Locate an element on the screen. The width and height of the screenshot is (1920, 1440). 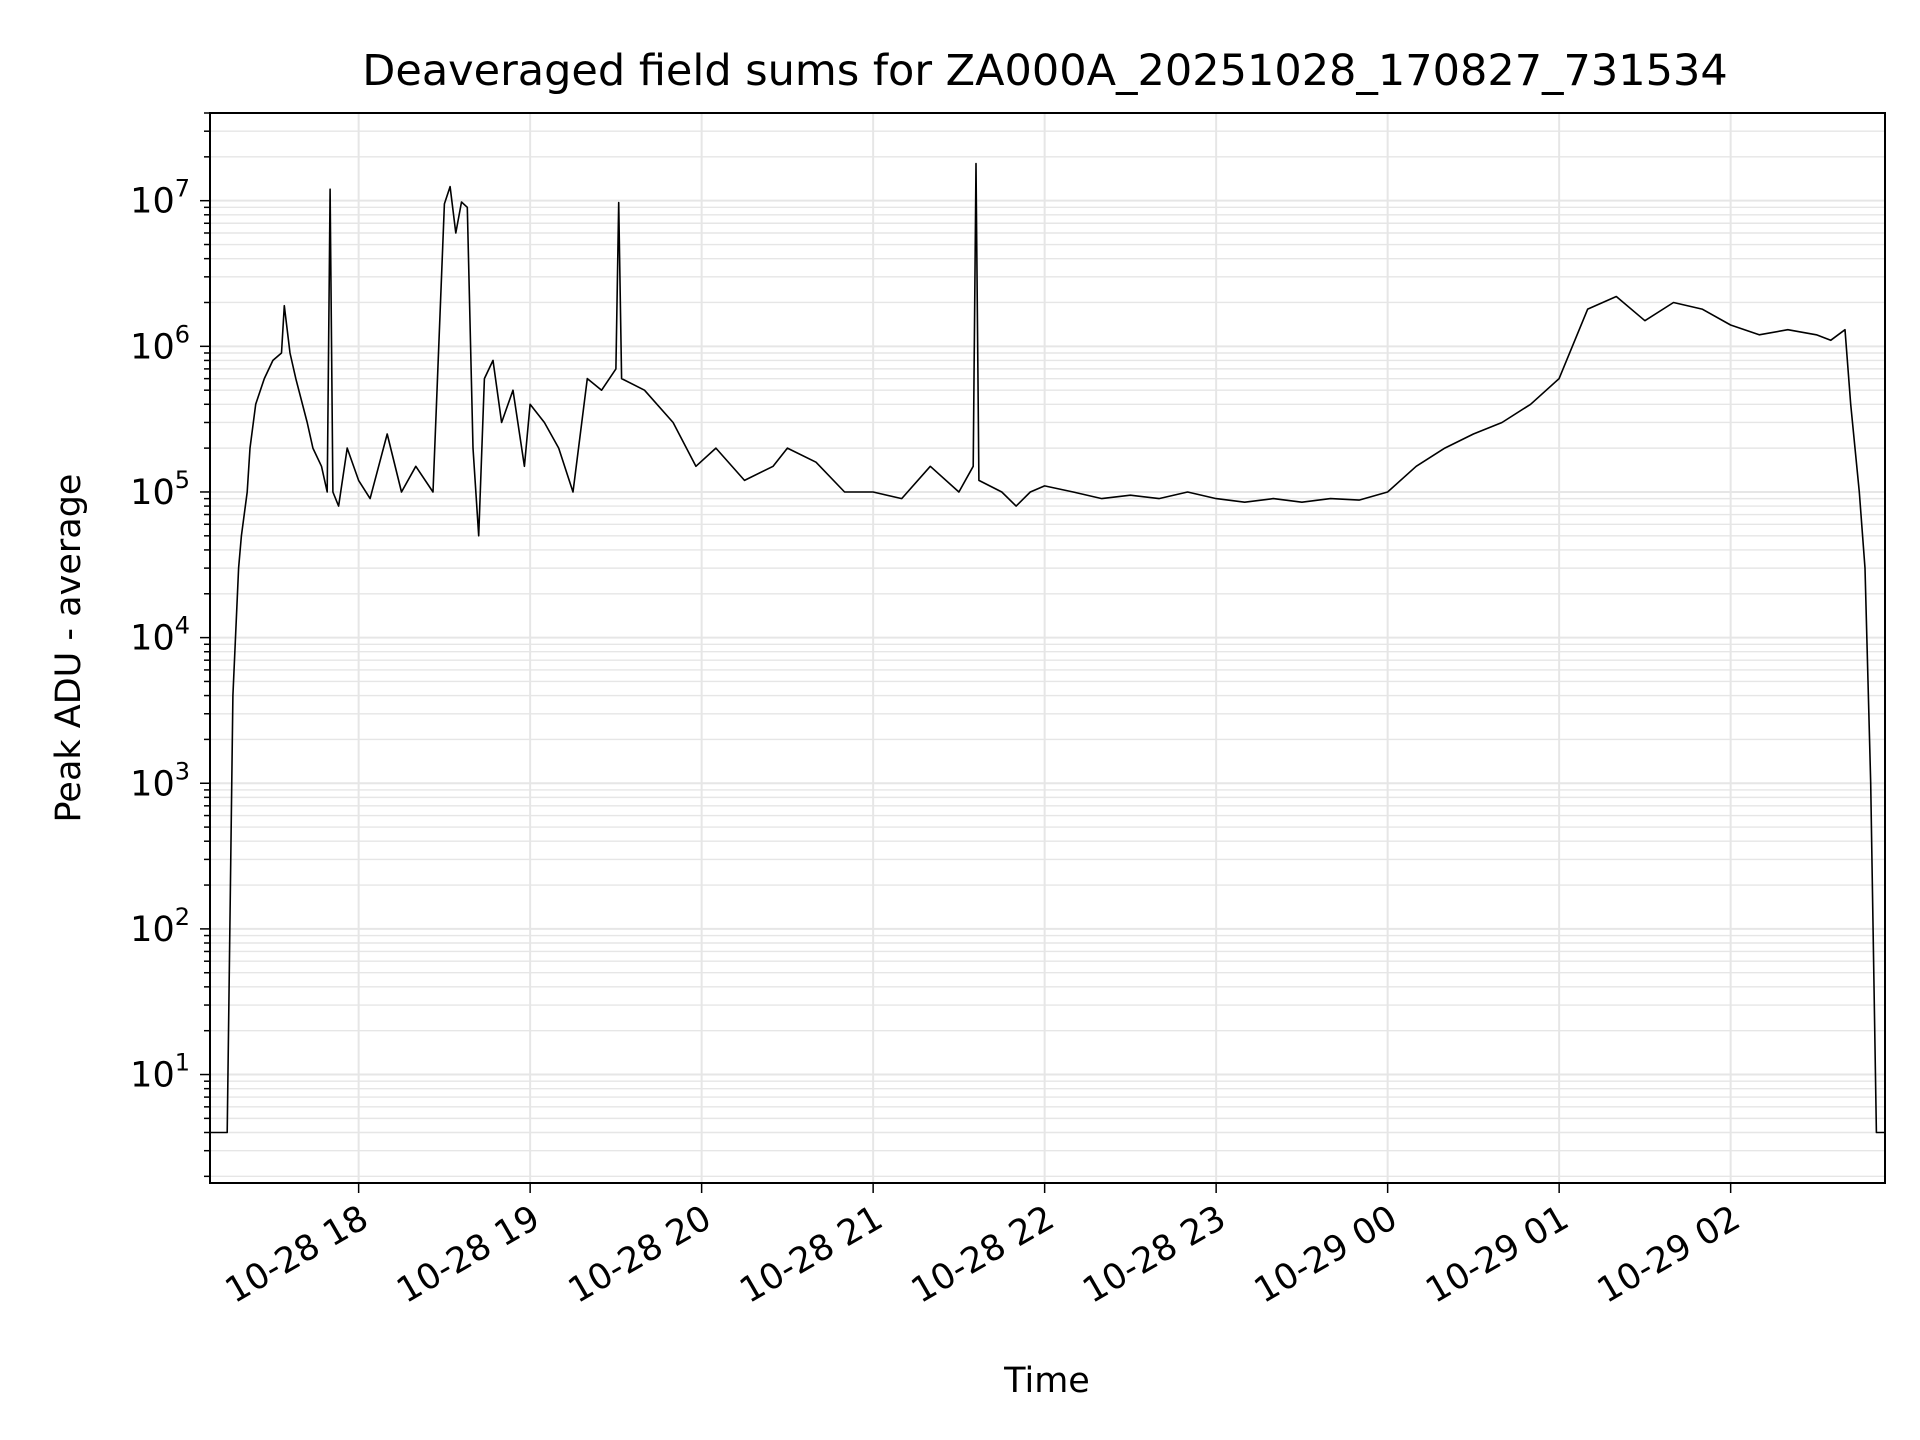
y-axis-label: Peak ADU - average is located at coordinates (69, 648).